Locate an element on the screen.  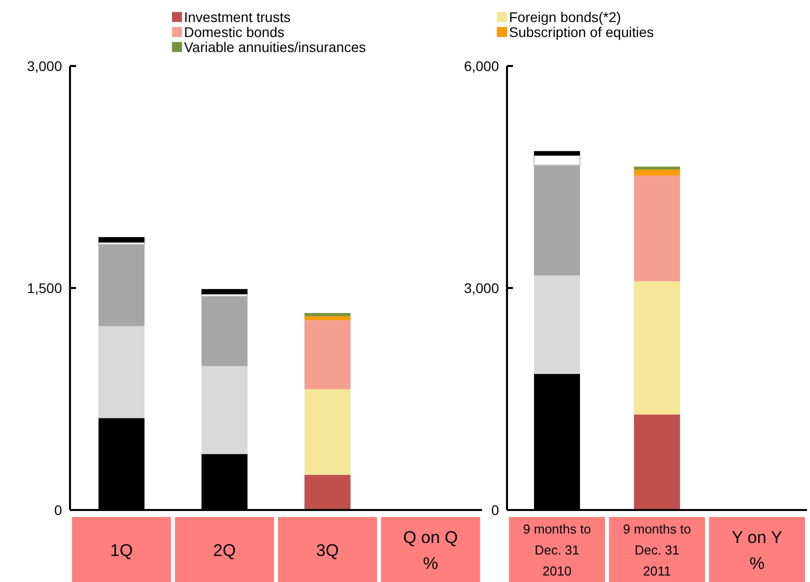
x-tick-label: Q on Q % is located at coordinates (430, 550).